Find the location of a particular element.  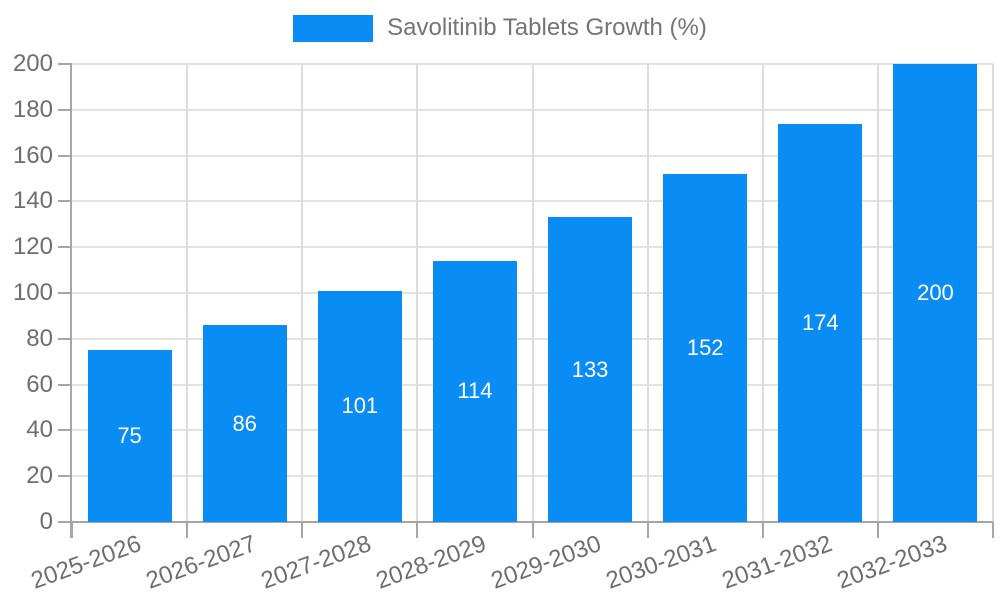

bar-value-label: 174 is located at coordinates (820, 322).